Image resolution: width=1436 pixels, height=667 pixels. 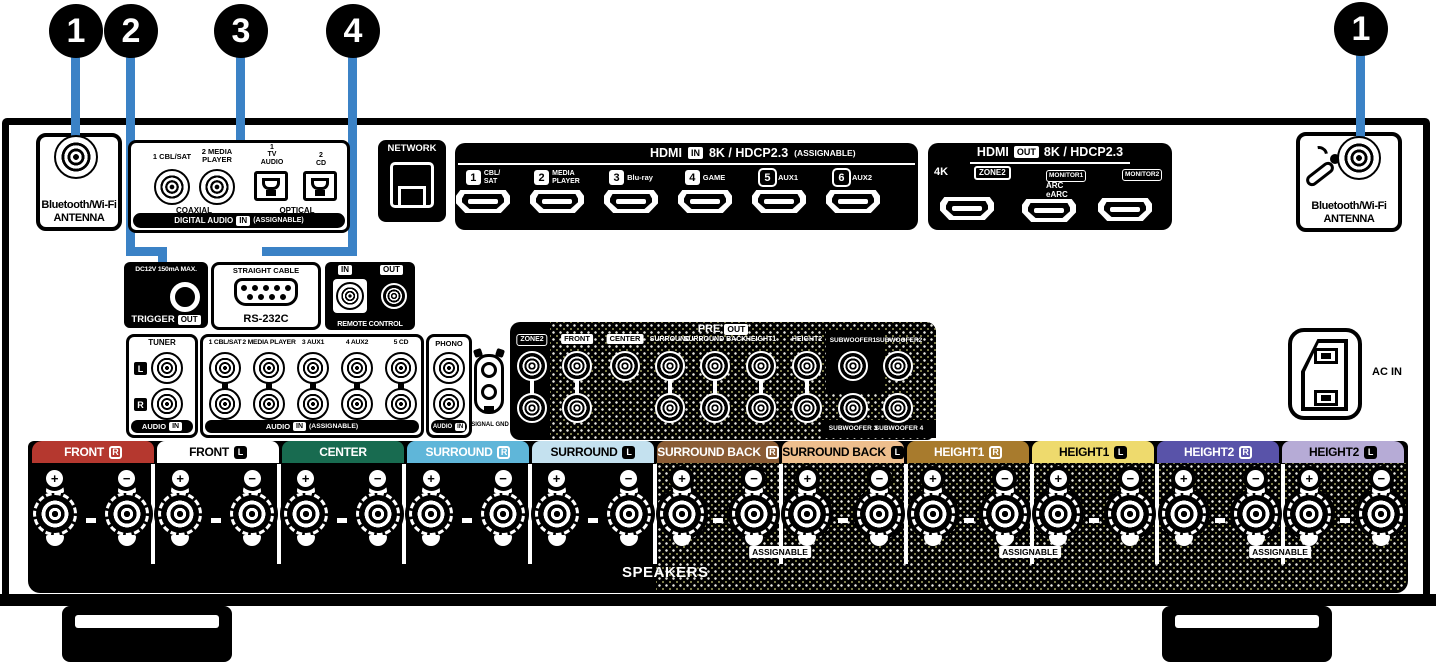 I want to click on channel-name: SURROUND BACK, so click(x=834, y=452).